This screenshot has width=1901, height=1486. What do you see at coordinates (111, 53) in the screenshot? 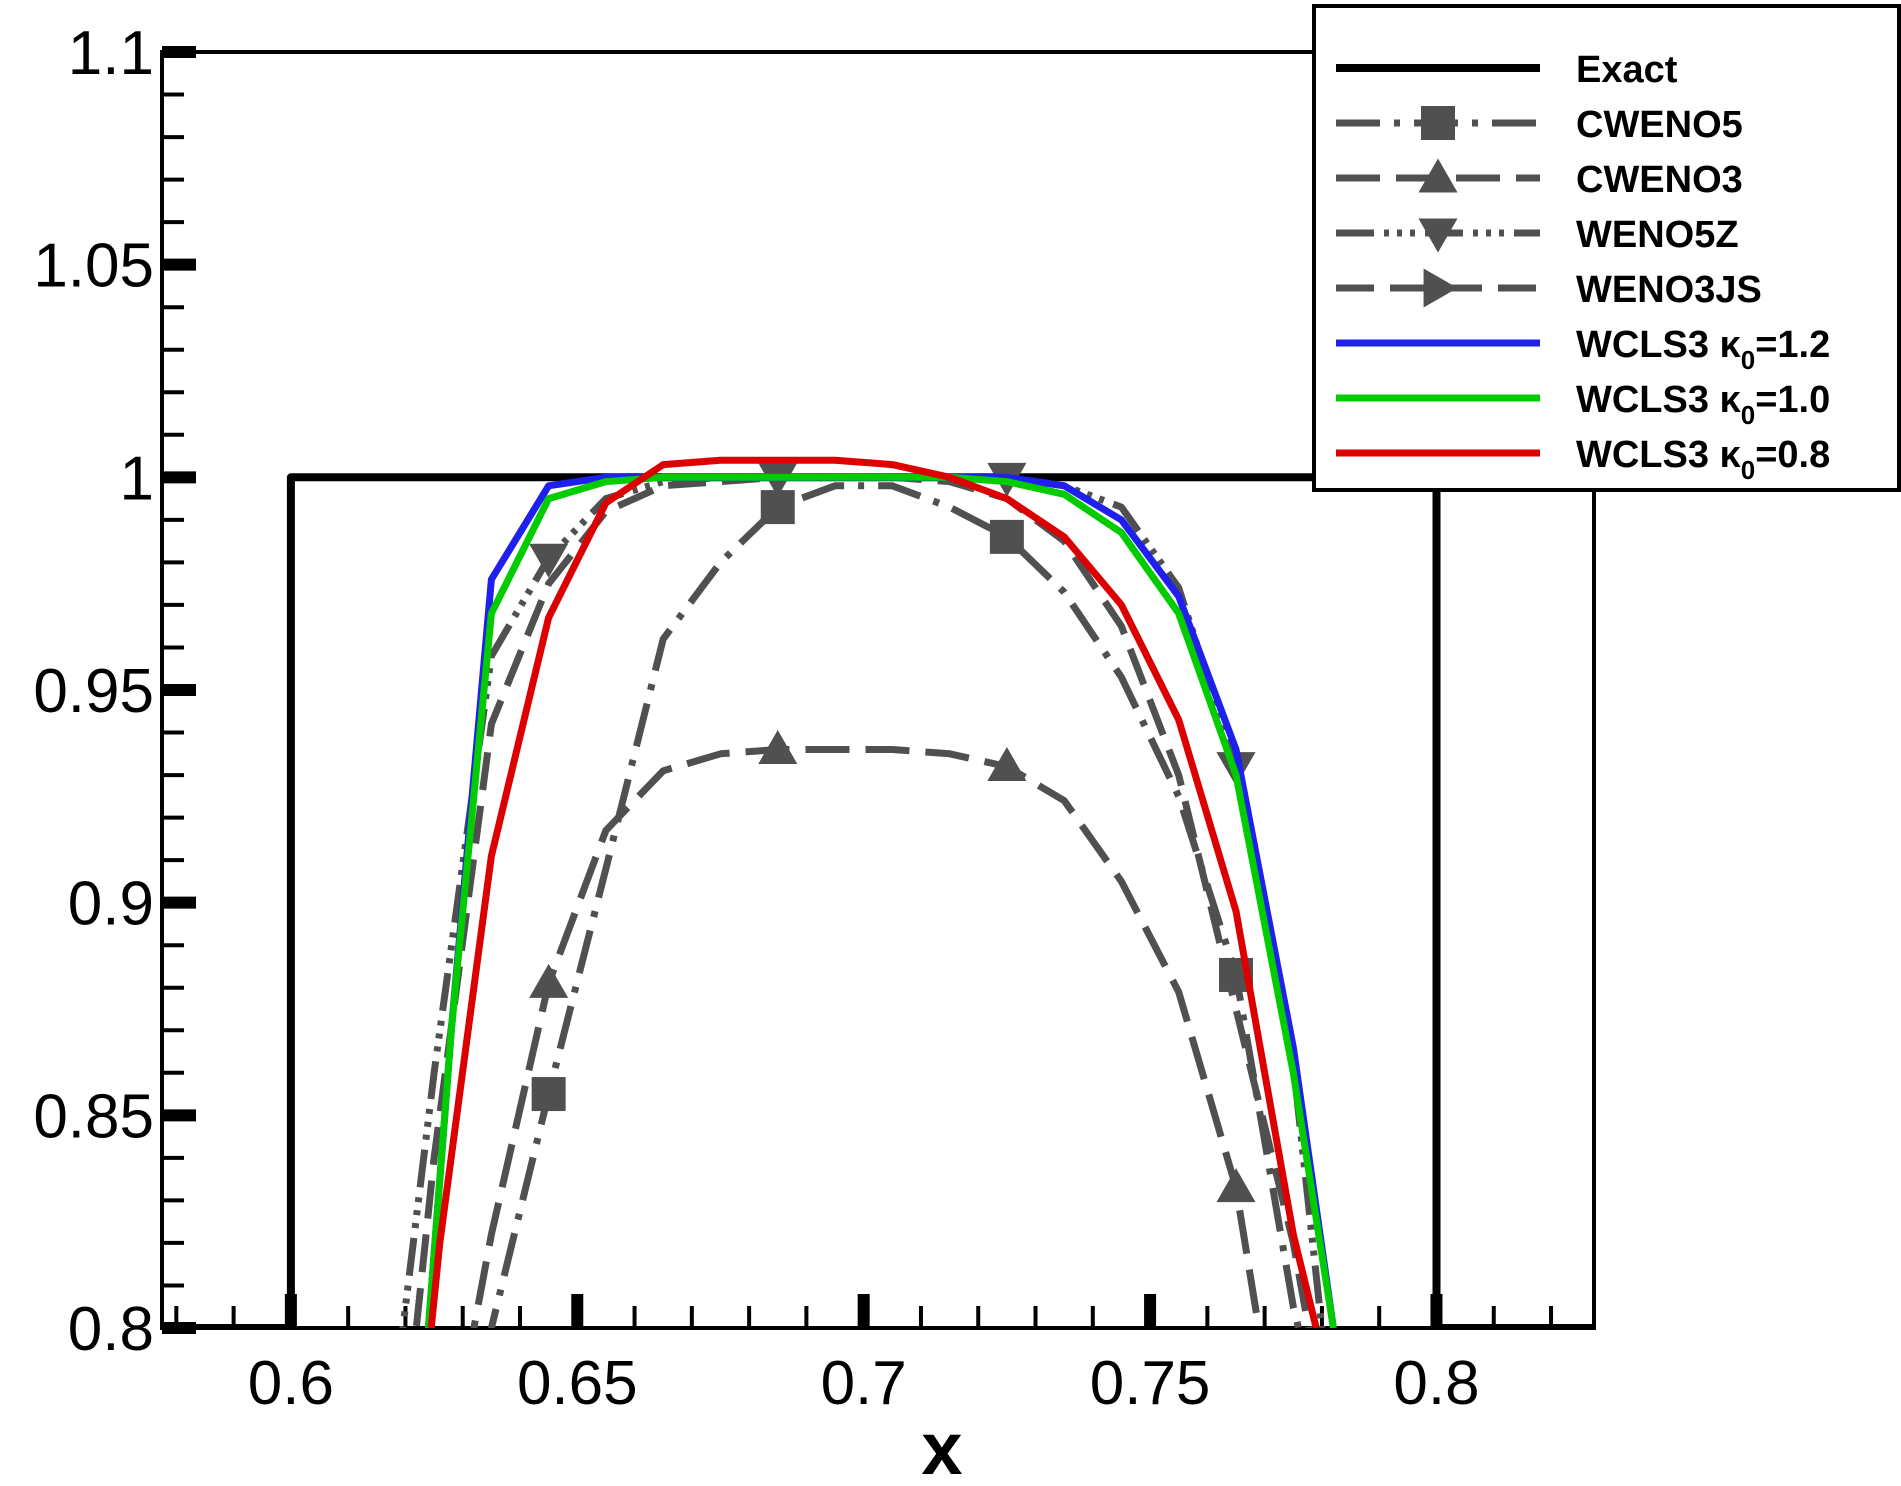
I see `y-tick-label: 1.1` at bounding box center [111, 53].